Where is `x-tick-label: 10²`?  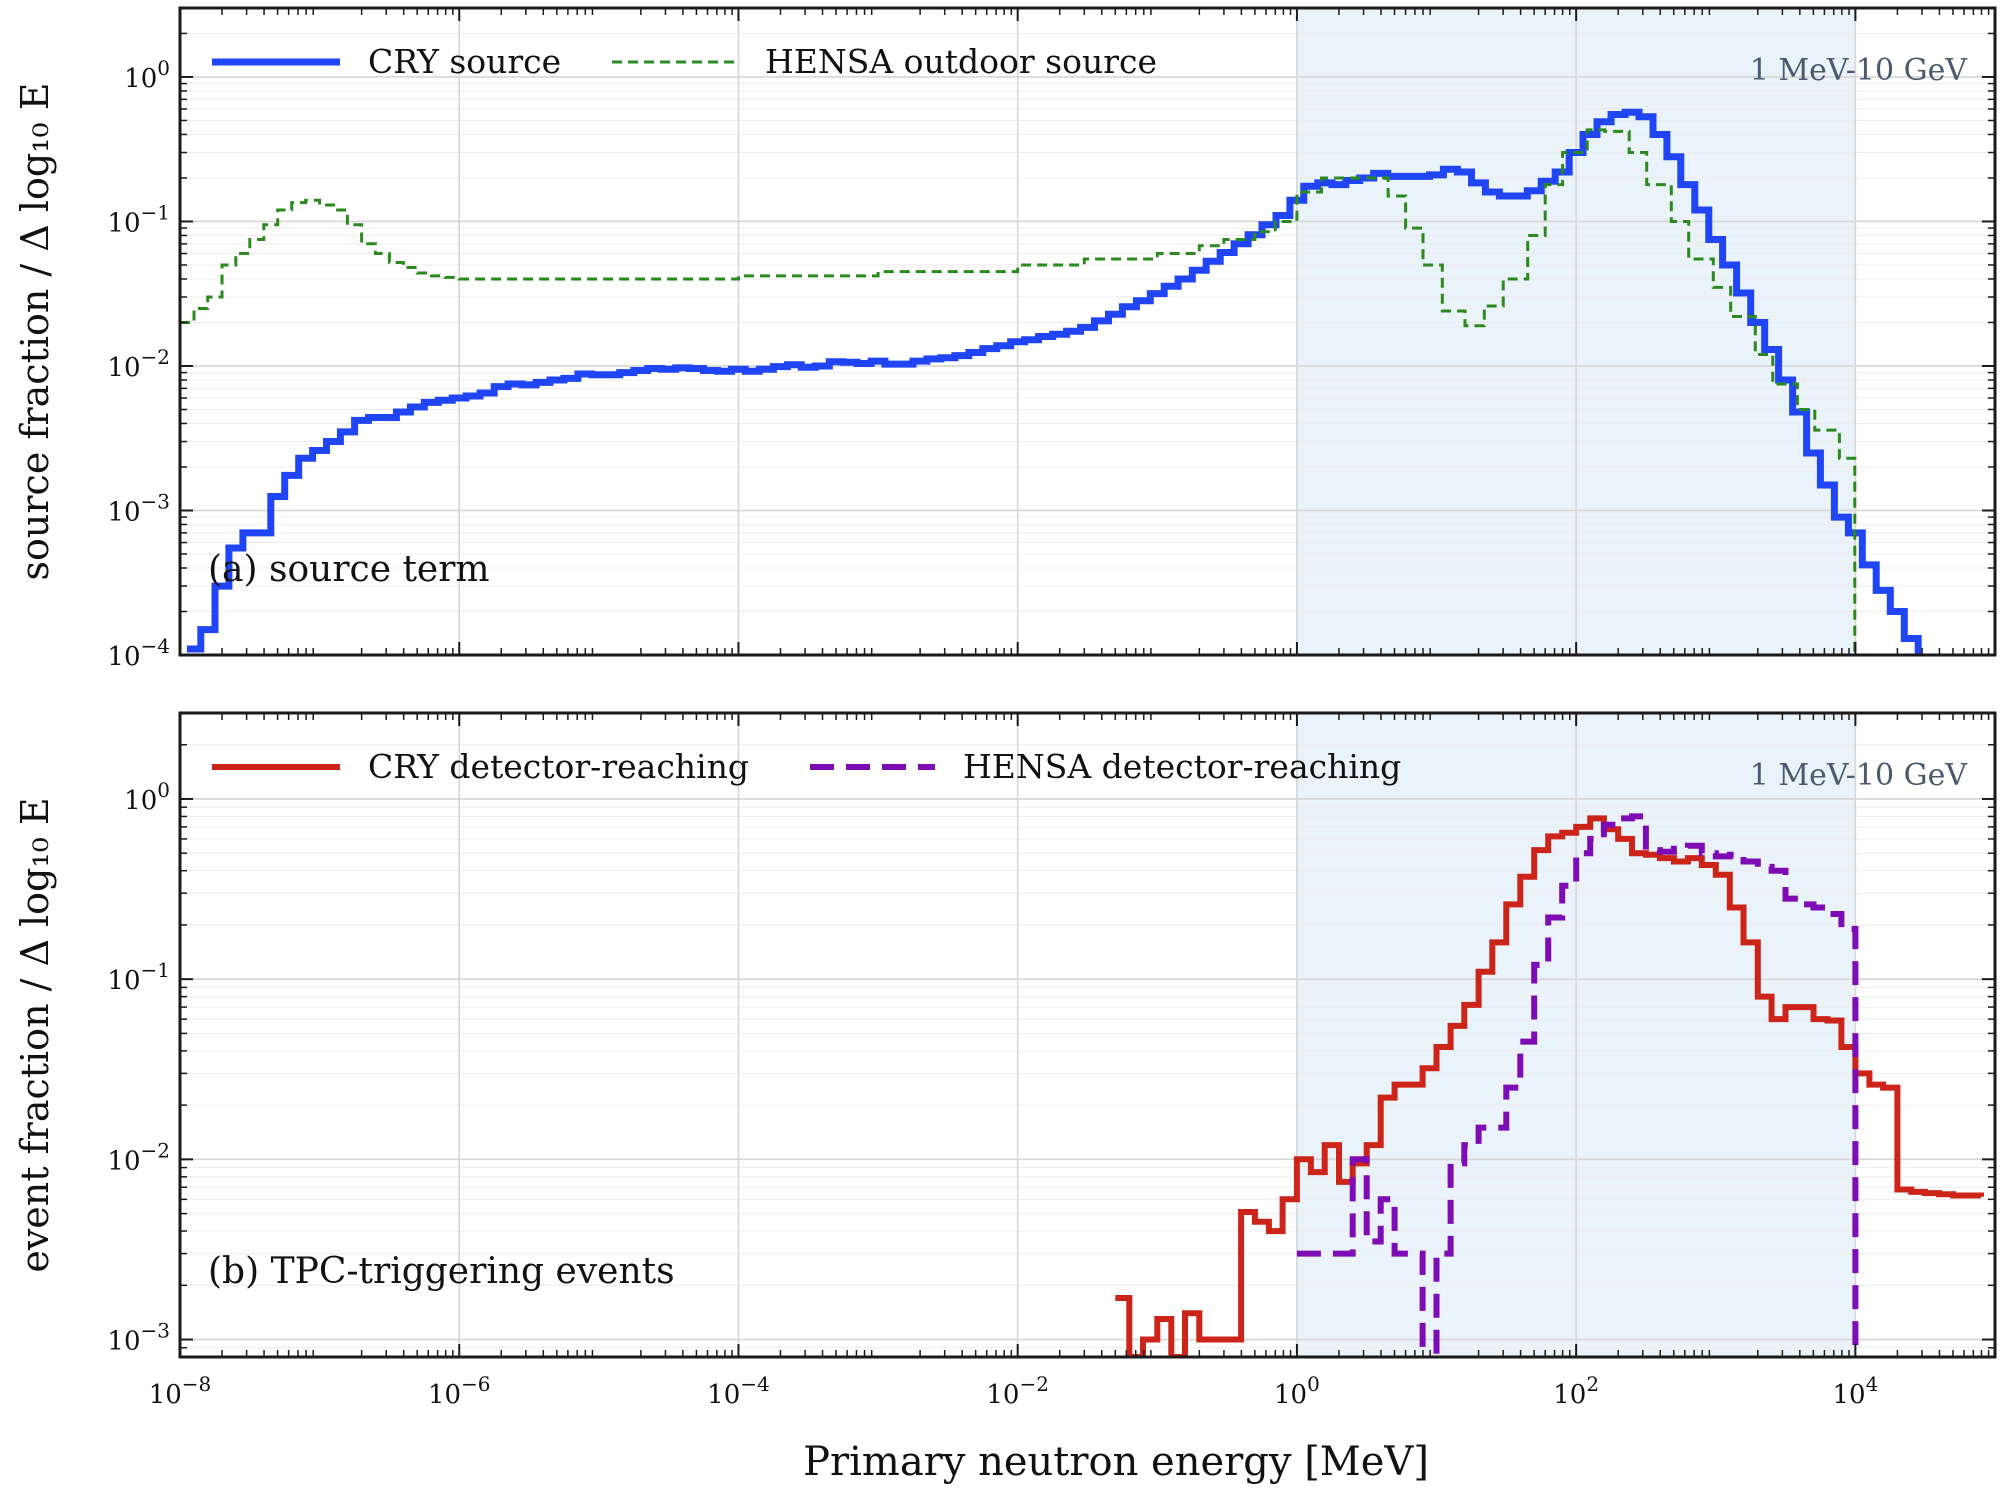 x-tick-label: 10² is located at coordinates (1576, 1391).